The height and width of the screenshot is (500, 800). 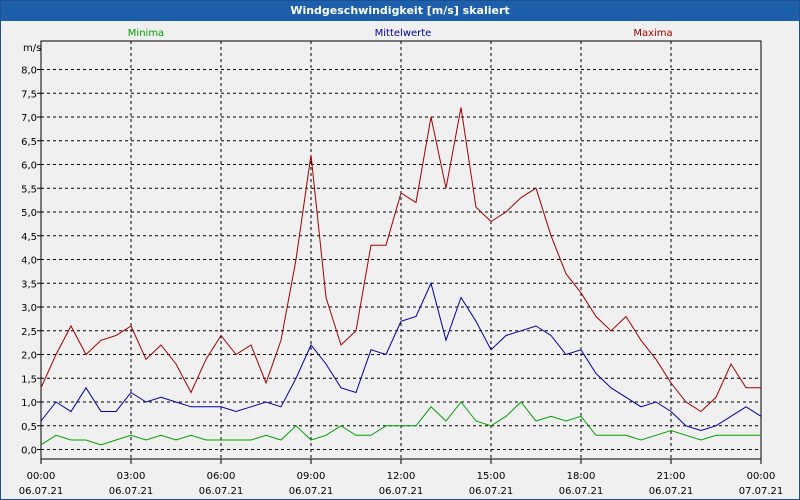 What do you see at coordinates (581, 476) in the screenshot?
I see `x-tick-time: 18:00` at bounding box center [581, 476].